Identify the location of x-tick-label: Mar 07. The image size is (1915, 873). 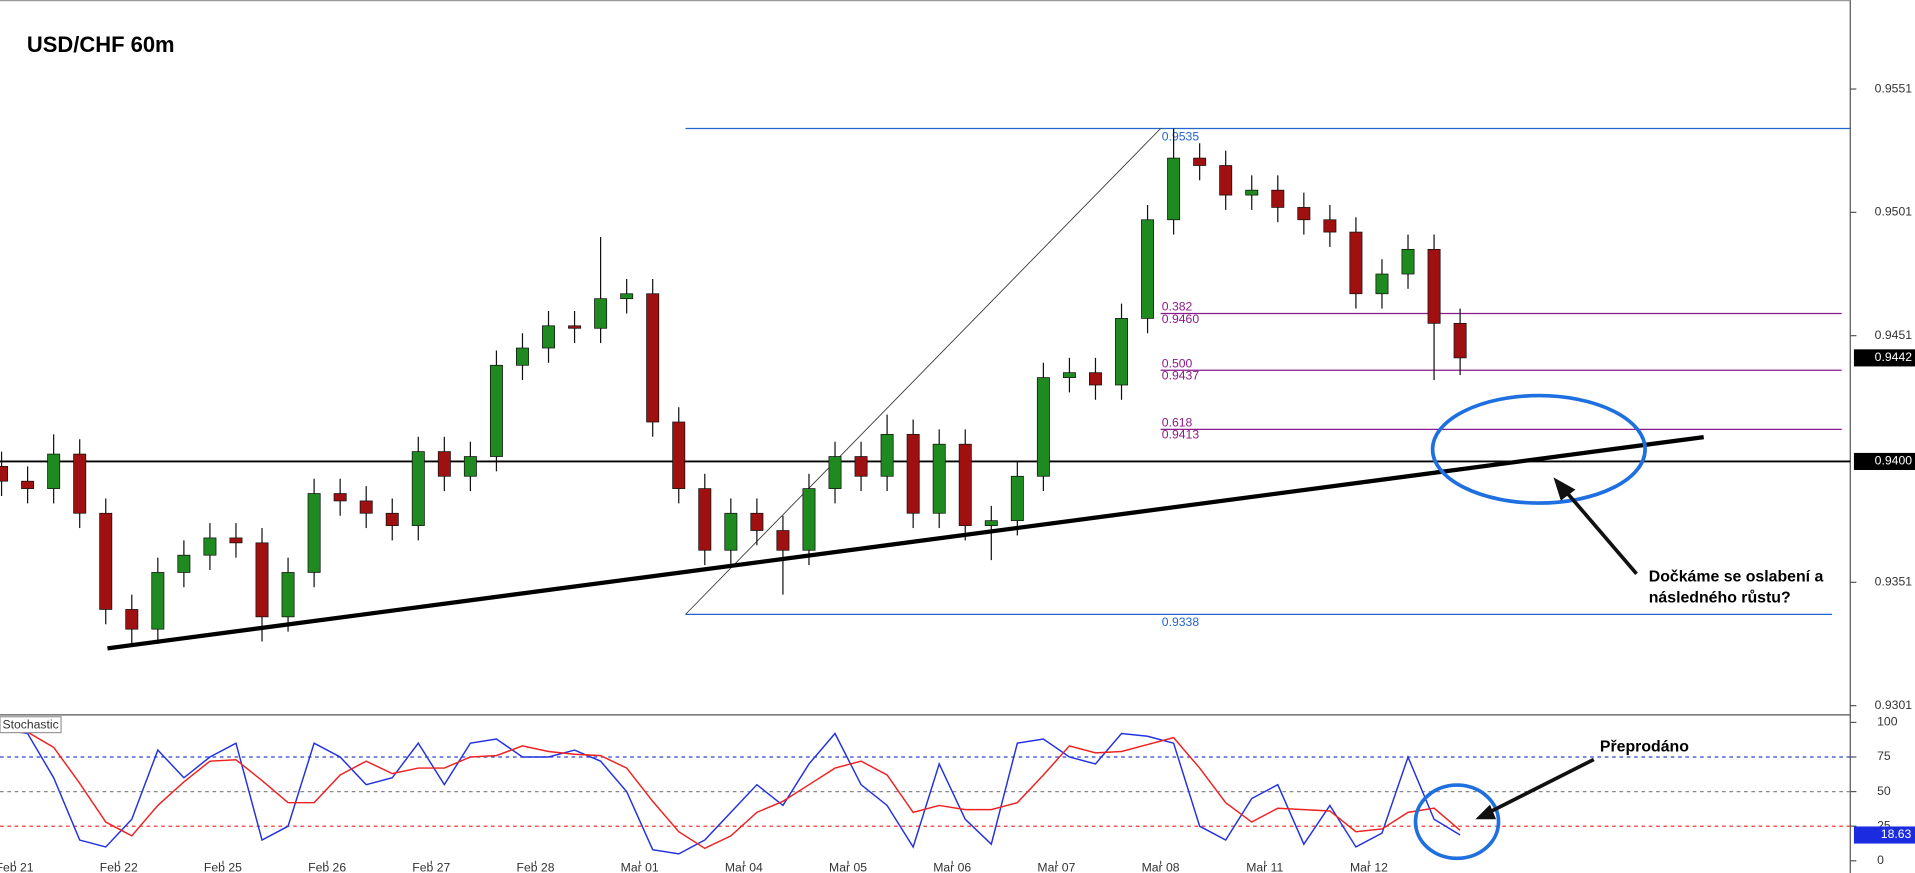
(1056, 866).